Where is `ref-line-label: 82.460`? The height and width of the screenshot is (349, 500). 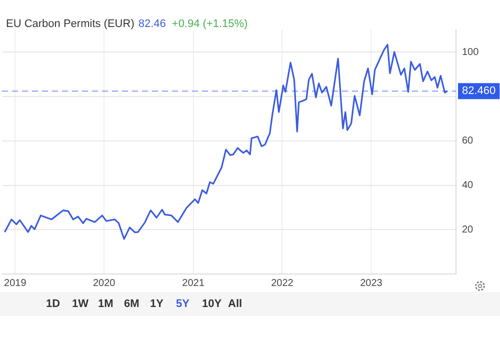
ref-line-label: 82.460 is located at coordinates (479, 91).